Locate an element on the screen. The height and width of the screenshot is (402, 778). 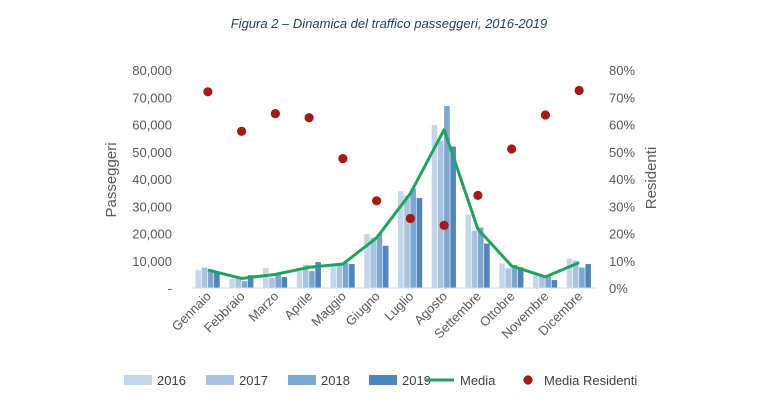
y2-axis-ticks: 0% 10% 20% 30% 40% 50% 60% 70% 80% is located at coordinates (622, 179).